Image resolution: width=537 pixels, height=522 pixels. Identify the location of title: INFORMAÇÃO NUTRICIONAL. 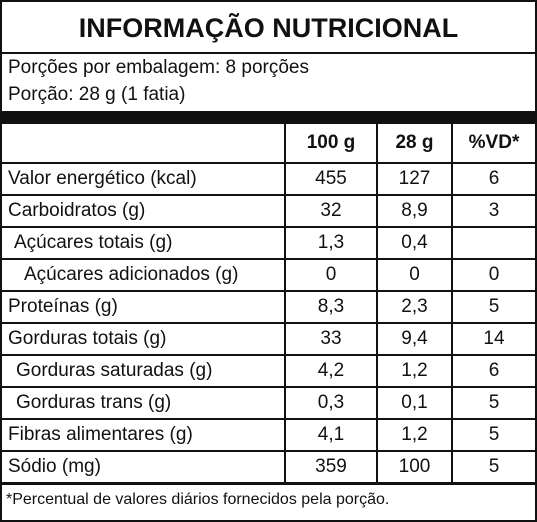
(268, 28).